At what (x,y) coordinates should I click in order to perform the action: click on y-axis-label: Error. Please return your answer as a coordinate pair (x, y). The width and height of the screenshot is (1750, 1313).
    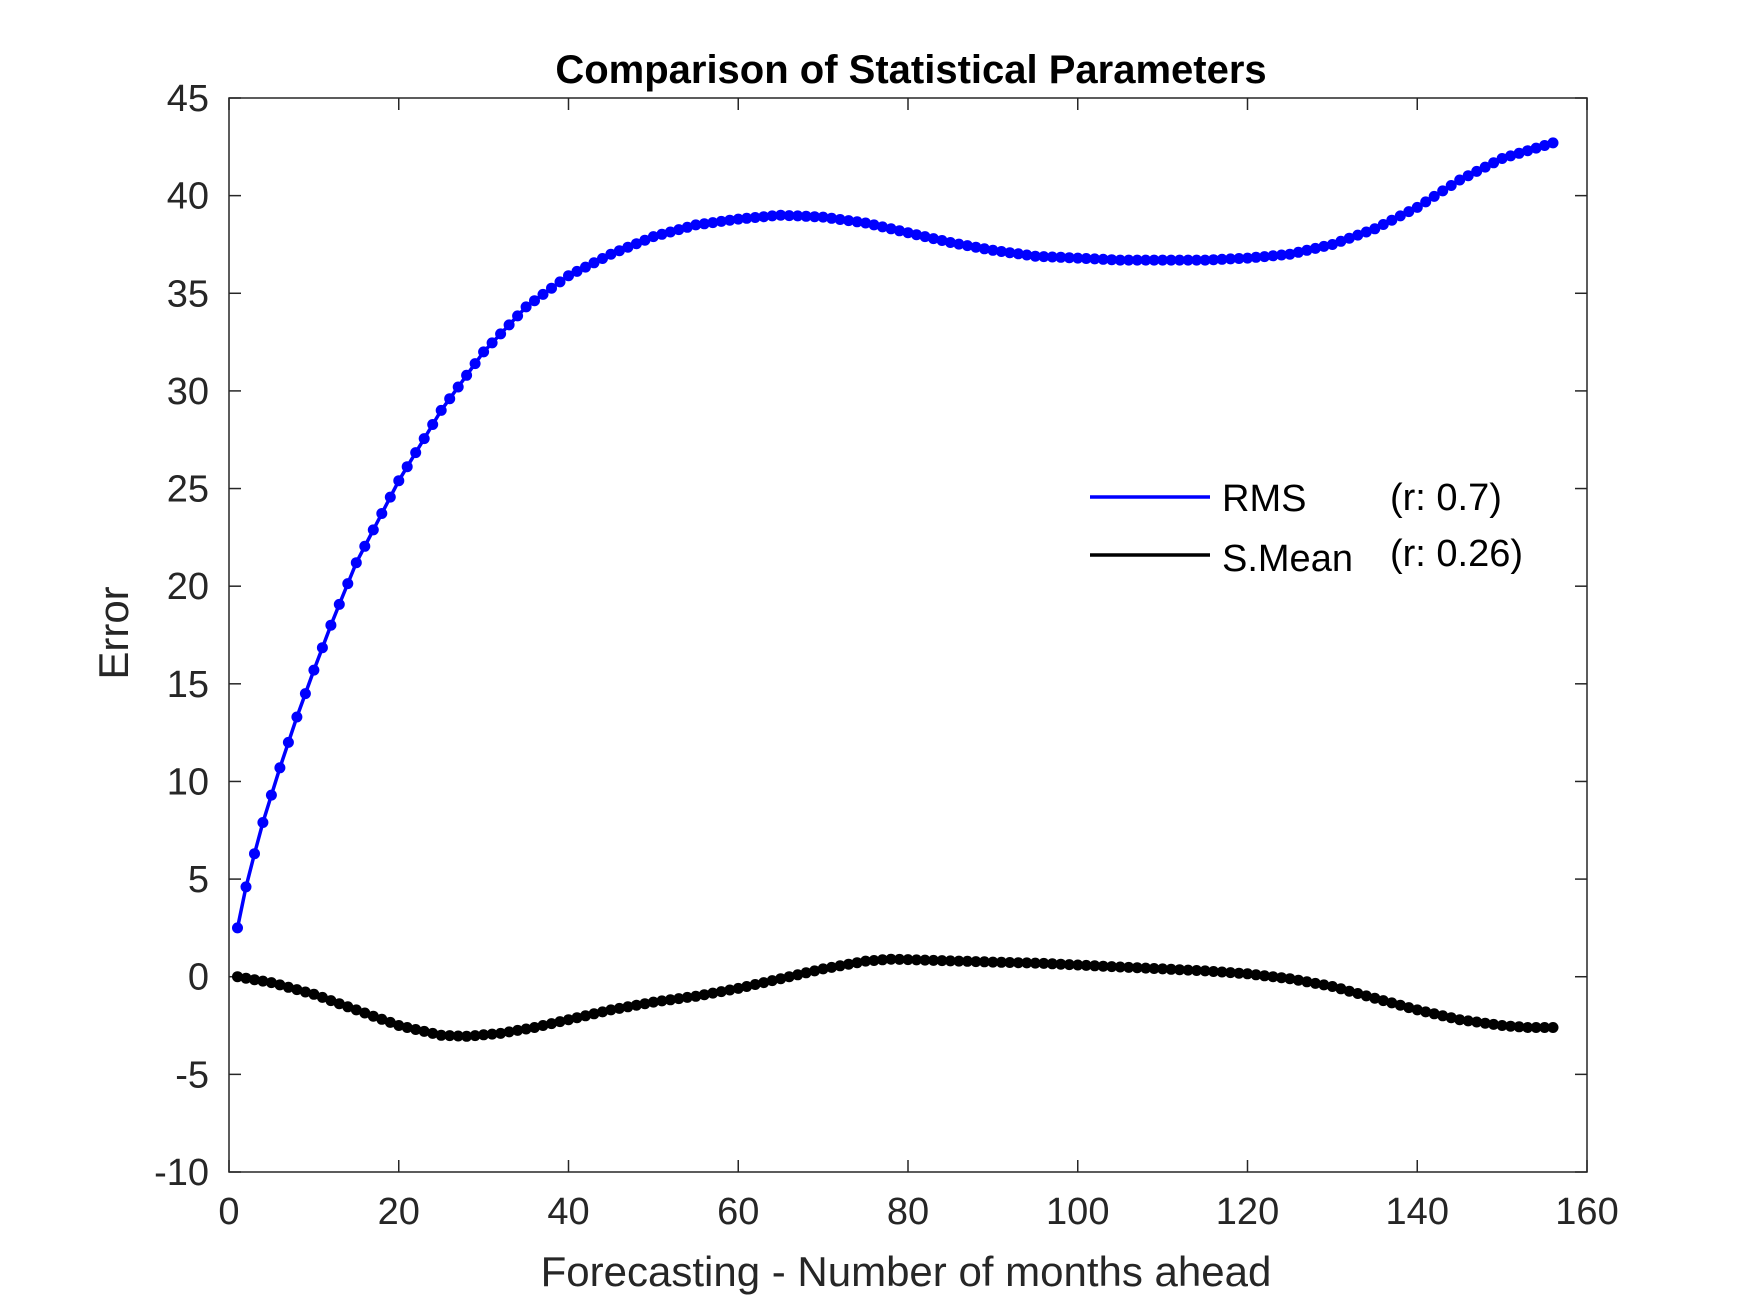
    Looking at the image, I should click on (113, 632).